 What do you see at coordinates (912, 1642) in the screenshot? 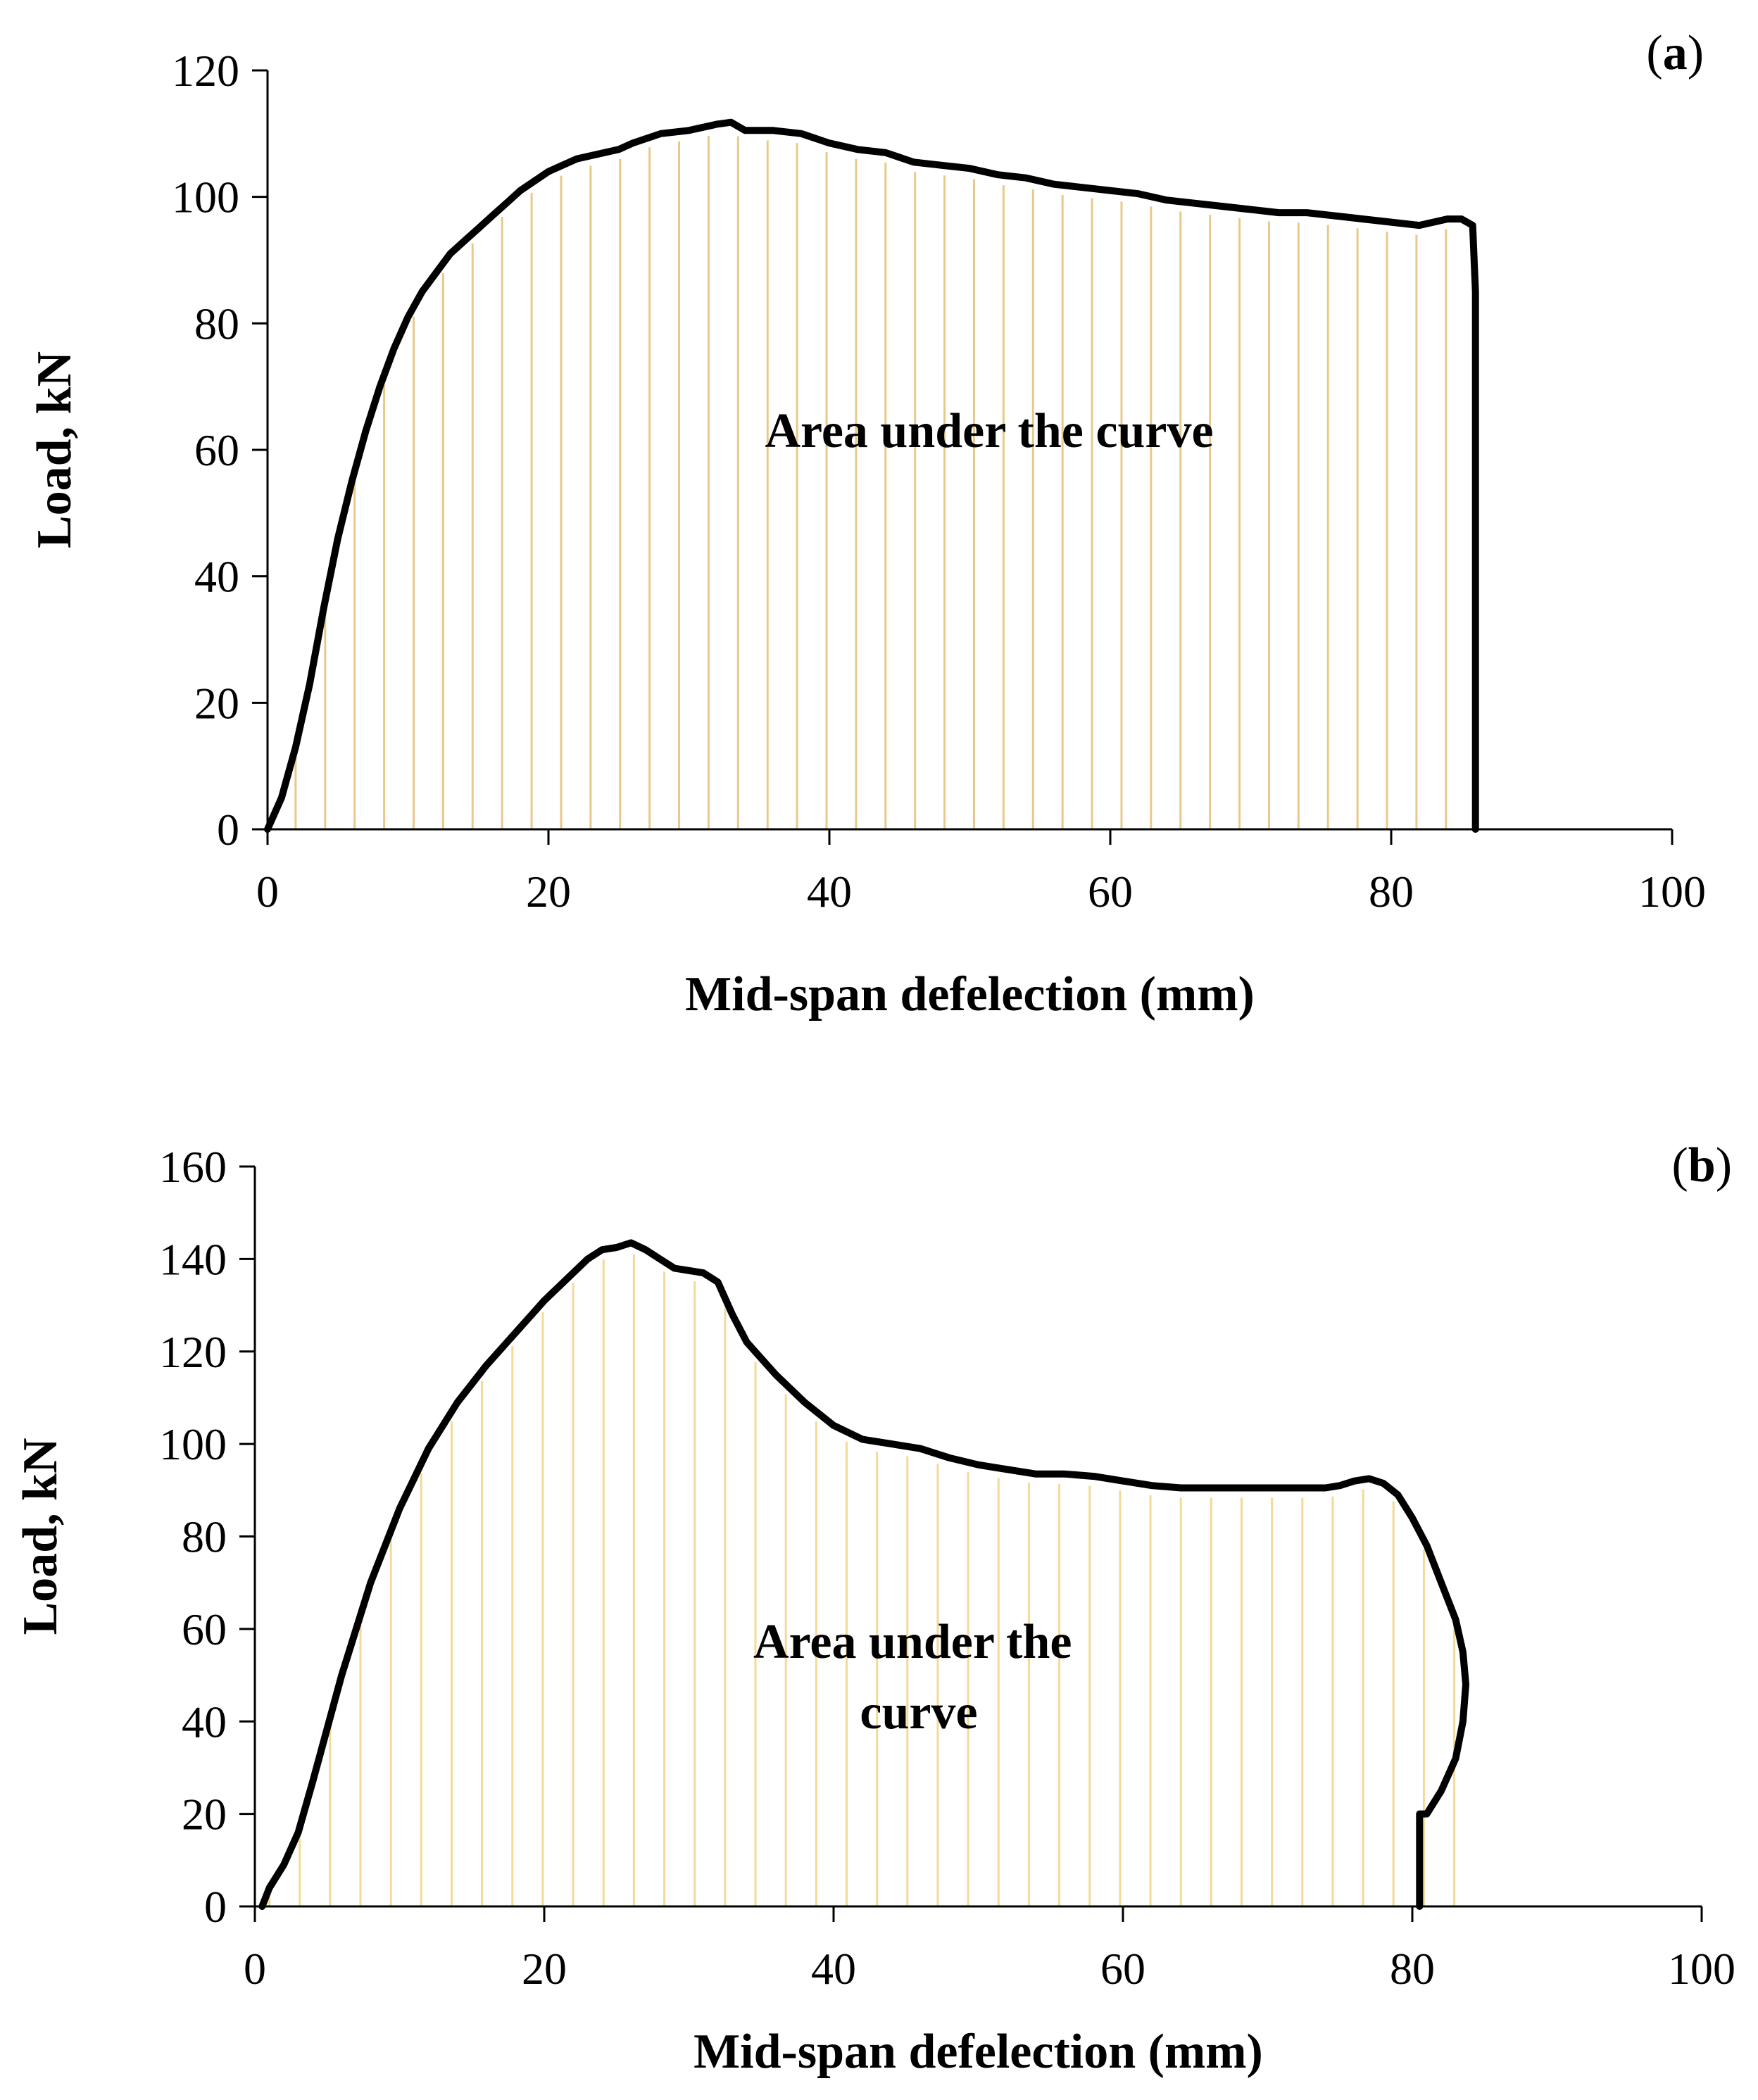
I see `annotation-line-b-0: Area under the` at bounding box center [912, 1642].